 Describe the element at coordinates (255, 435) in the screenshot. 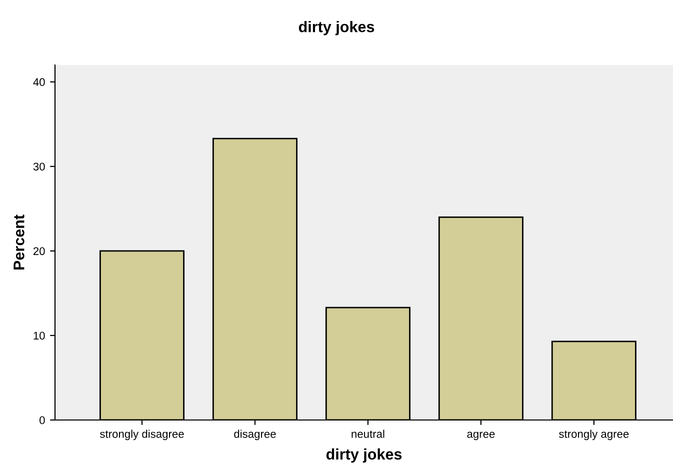

I see `x-tick-label: disagree` at that location.